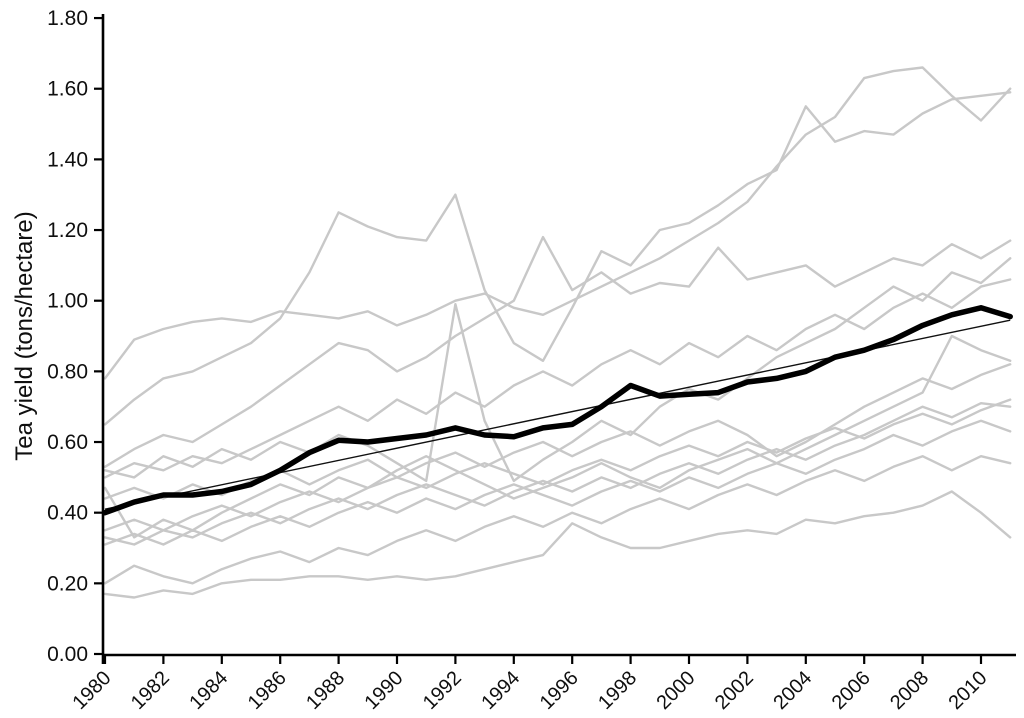  Describe the element at coordinates (67, 583) in the screenshot. I see `y-tick-label: 0.20` at that location.